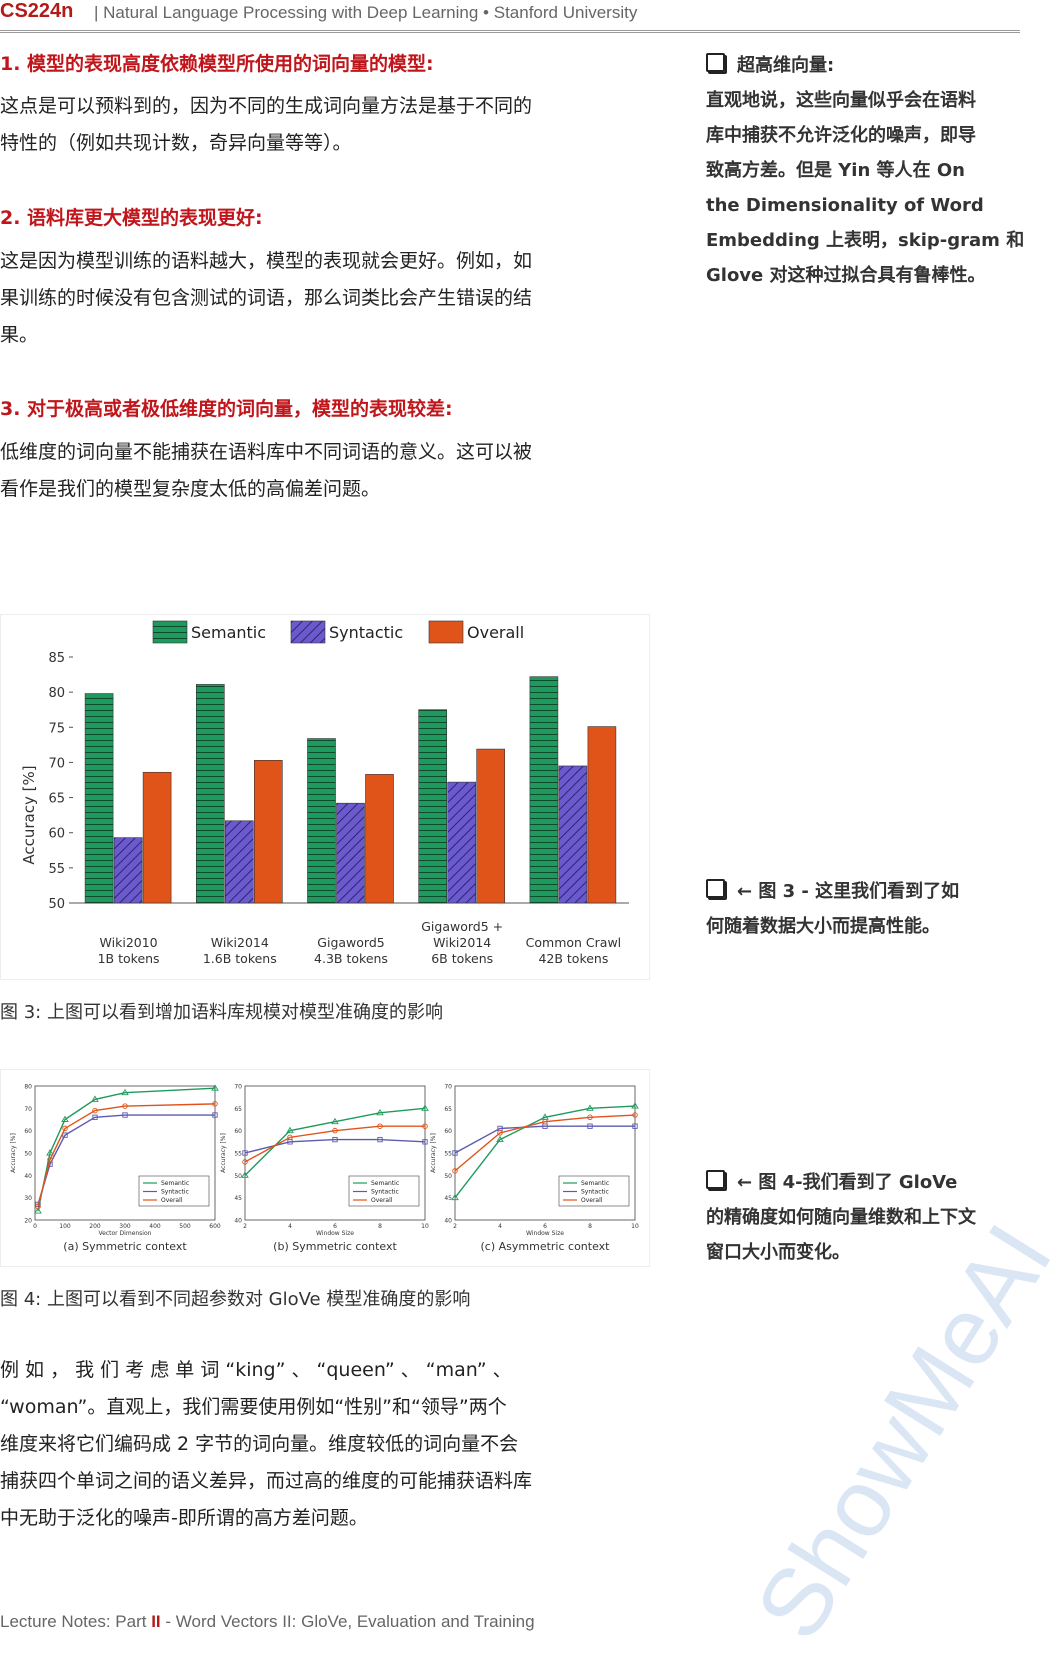  What do you see at coordinates (351, 958) in the screenshot?
I see `x-category-label: 4.3B tokens` at bounding box center [351, 958].